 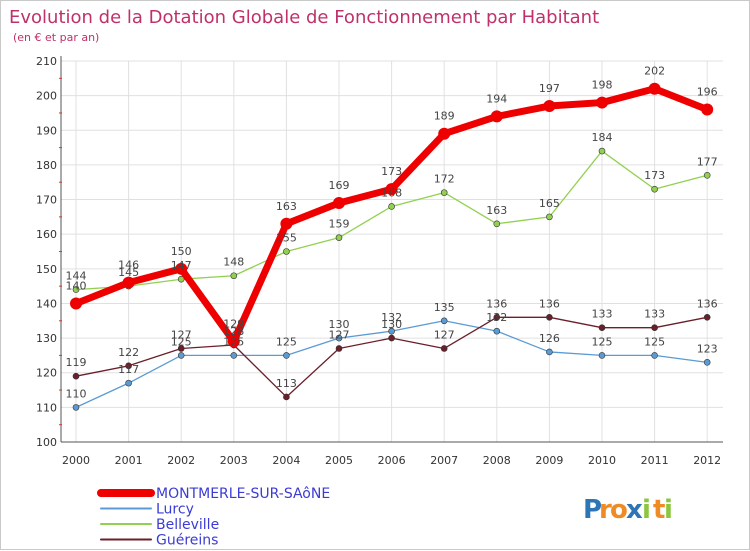 What do you see at coordinates (496, 303) in the screenshot?
I see `data-label: 136` at bounding box center [496, 303].